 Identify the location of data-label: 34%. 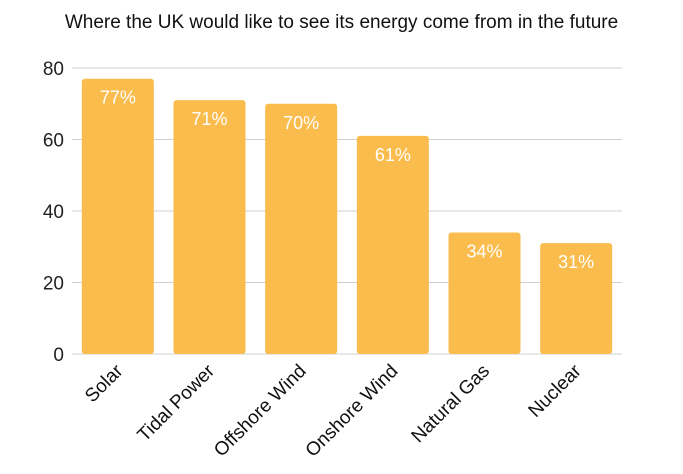
(484, 251).